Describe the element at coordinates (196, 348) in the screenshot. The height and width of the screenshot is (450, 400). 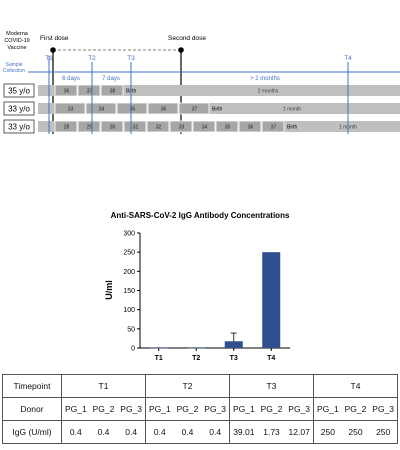
I see `bar-t2` at that location.